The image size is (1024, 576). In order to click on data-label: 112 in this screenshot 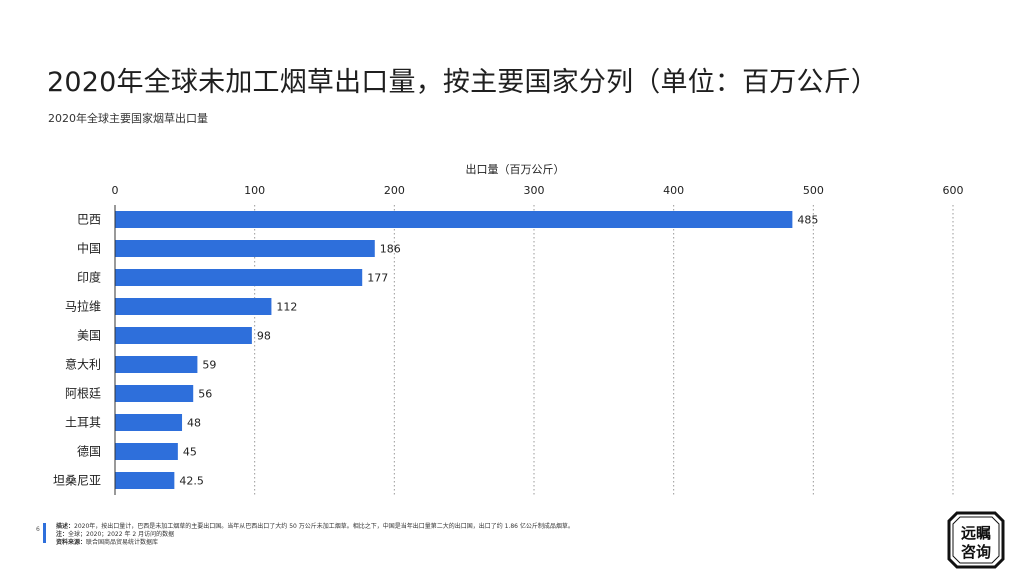, I will do `click(286, 307)`.